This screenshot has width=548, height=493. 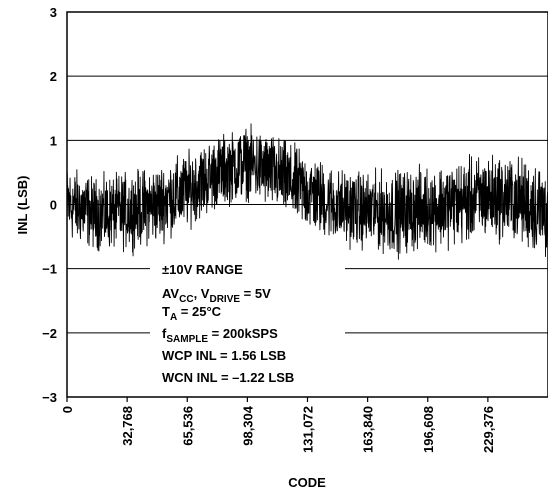 I want to click on x-tick-label: 196,608, so click(x=428, y=429).